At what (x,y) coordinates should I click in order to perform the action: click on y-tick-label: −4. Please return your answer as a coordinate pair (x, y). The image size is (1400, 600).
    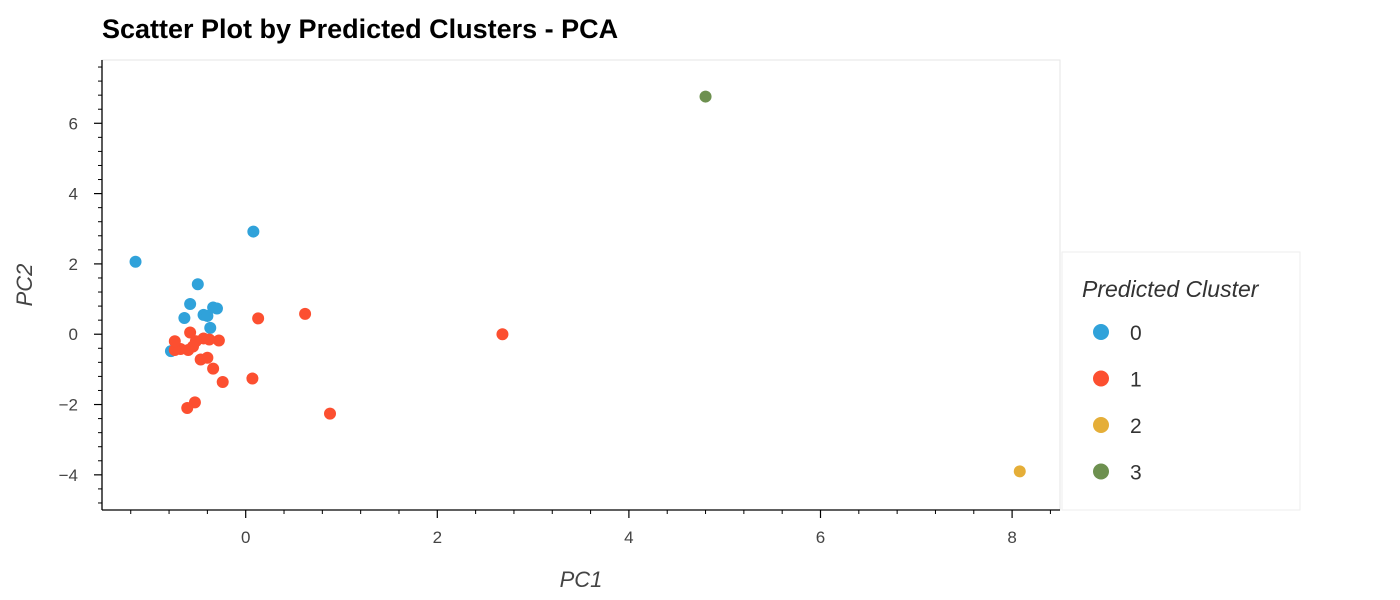
    Looking at the image, I should click on (68, 475).